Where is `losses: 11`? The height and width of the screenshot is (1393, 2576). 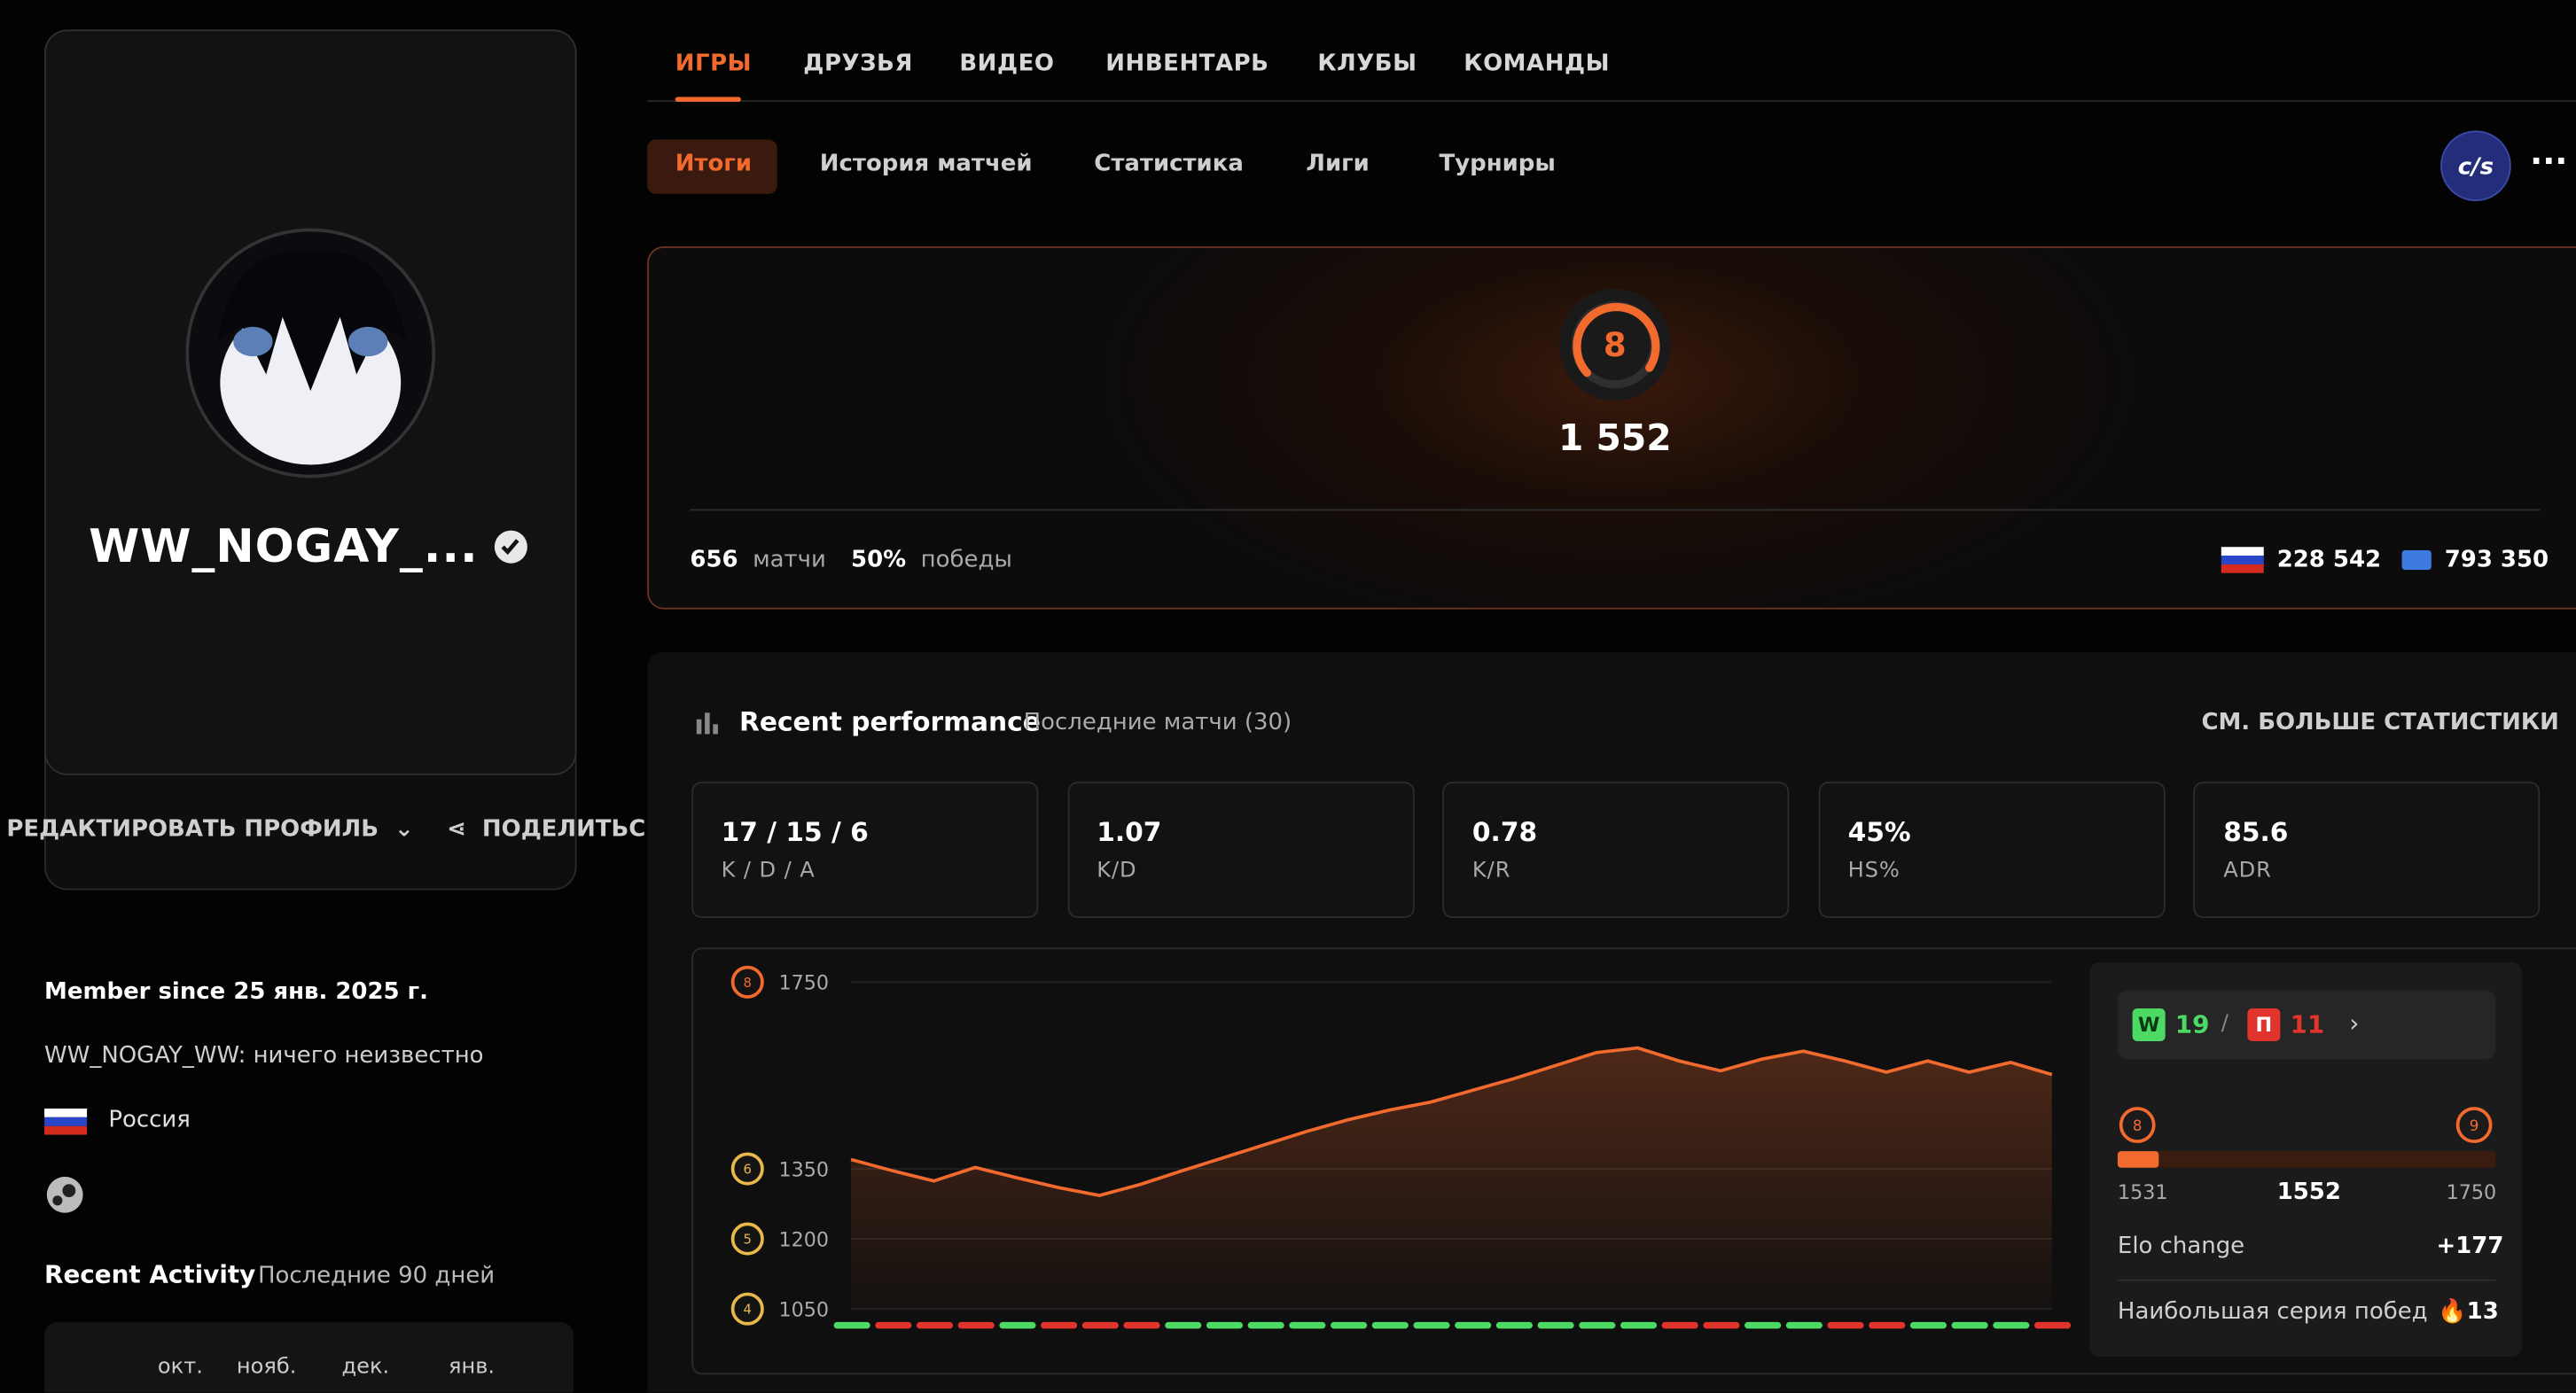
losses: 11 is located at coordinates (2307, 1024).